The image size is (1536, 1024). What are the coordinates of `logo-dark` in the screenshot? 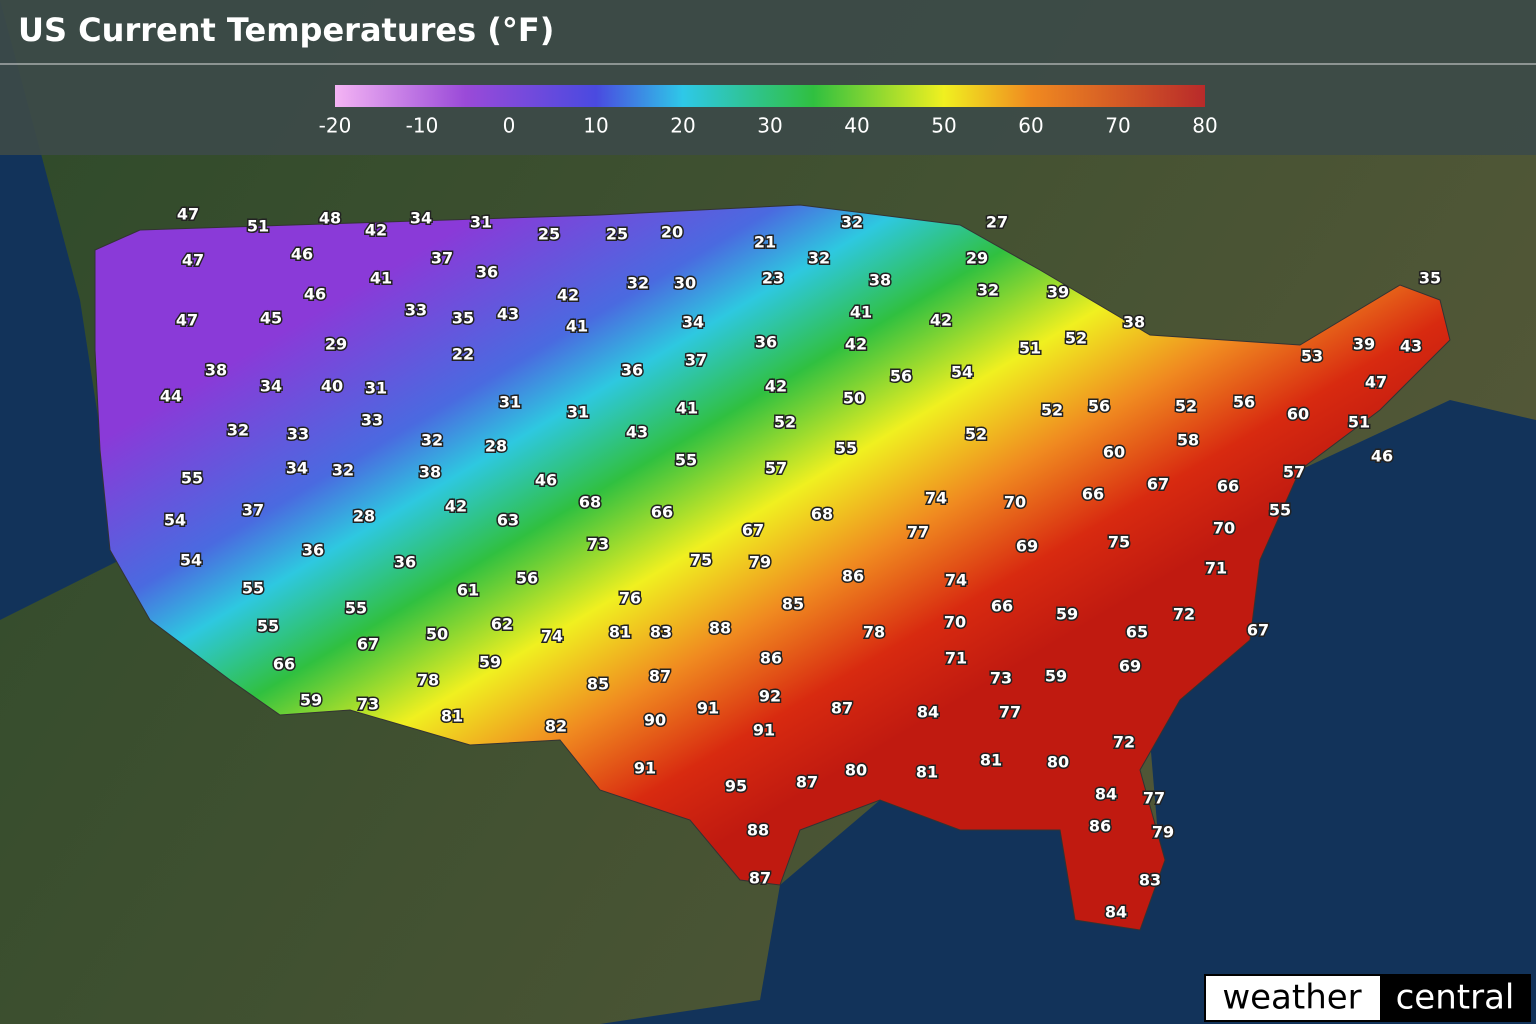 It's located at (1455, 998).